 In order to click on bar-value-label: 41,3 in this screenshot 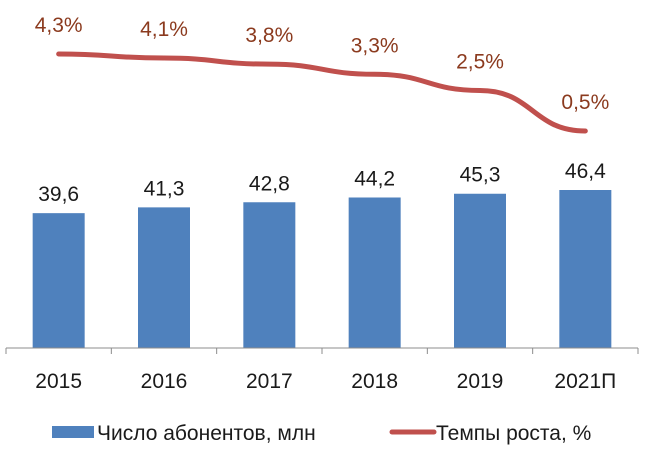, I will do `click(164, 188)`.